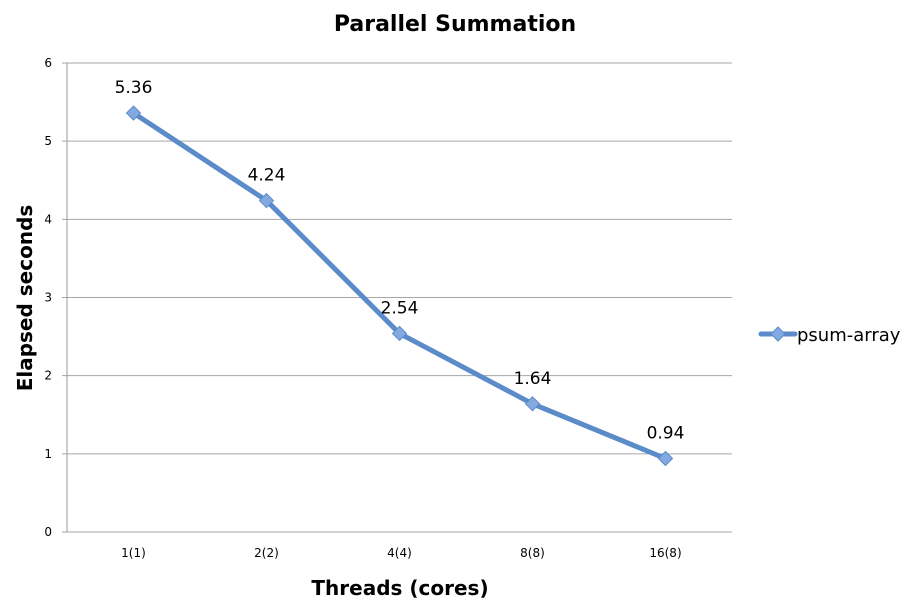 Image resolution: width=918 pixels, height=612 pixels. Describe the element at coordinates (778, 334) in the screenshot. I see `legend-diamond-marker` at that location.